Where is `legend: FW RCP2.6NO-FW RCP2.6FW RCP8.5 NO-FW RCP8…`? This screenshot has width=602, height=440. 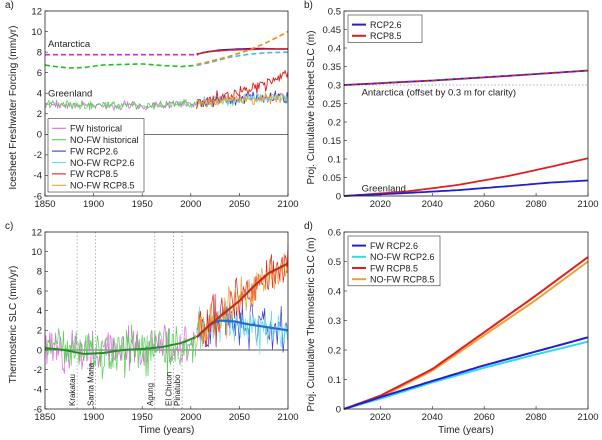
legend: FW RCP2.6NO-FW RCP2.6FW RCP8.5 NO-FW RCP8… is located at coordinates (394, 261).